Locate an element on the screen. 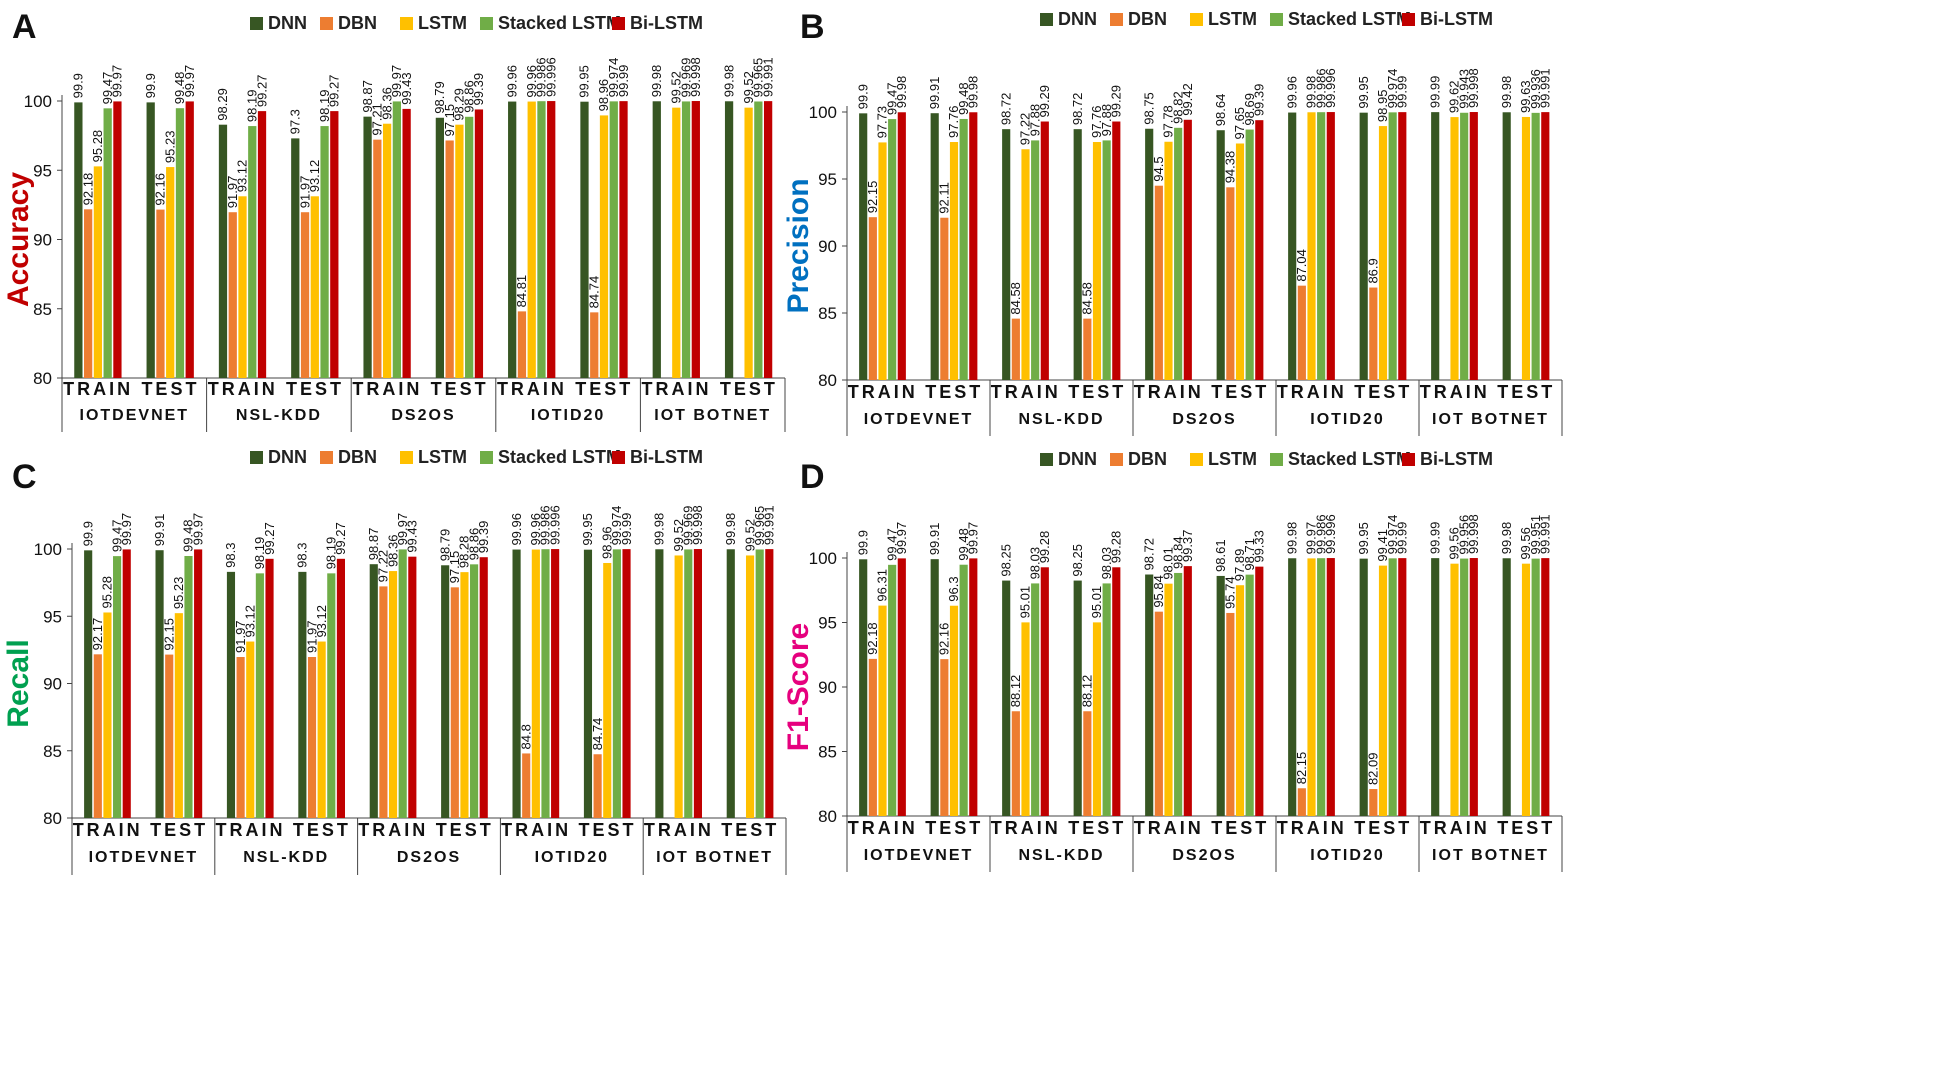 The height and width of the screenshot is (1090, 1948). legend-label: DNN is located at coordinates (287, 23).